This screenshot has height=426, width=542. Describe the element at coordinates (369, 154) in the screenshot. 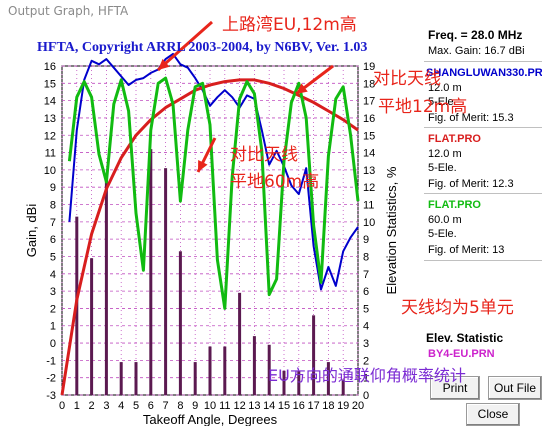

I see `y2-tick-label: 14` at that location.